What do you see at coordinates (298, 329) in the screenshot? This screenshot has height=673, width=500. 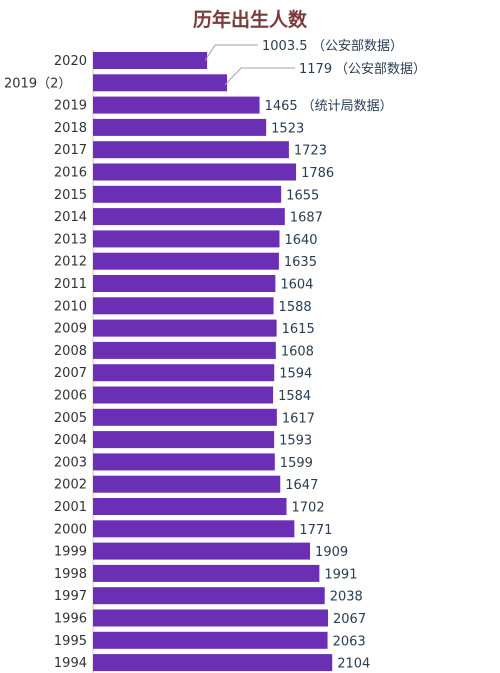 I see `value-label: 1615` at bounding box center [298, 329].